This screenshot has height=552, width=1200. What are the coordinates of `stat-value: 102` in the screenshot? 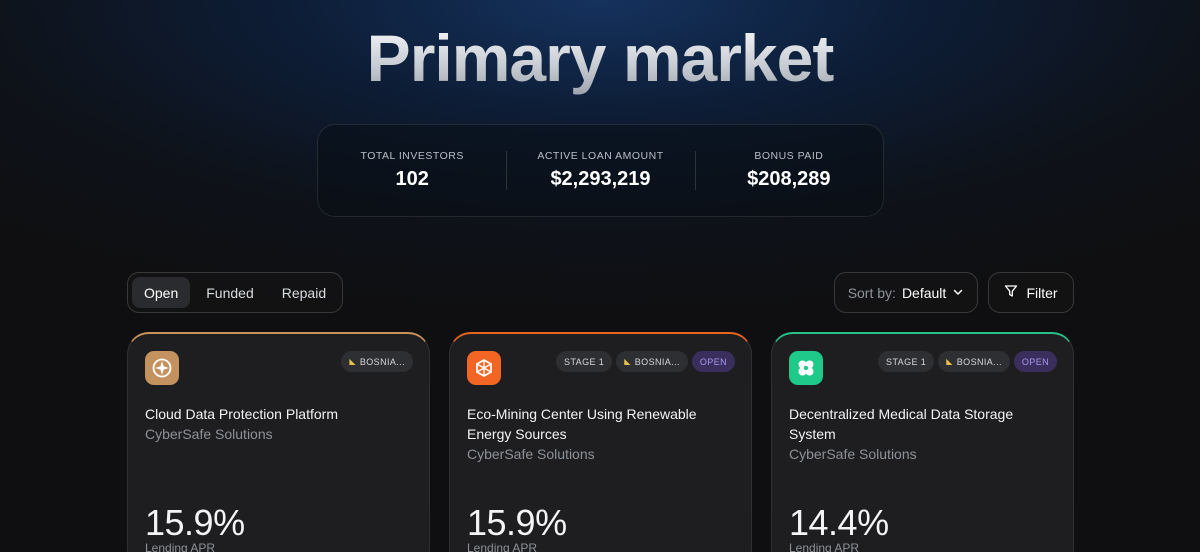 It's located at (412, 179).